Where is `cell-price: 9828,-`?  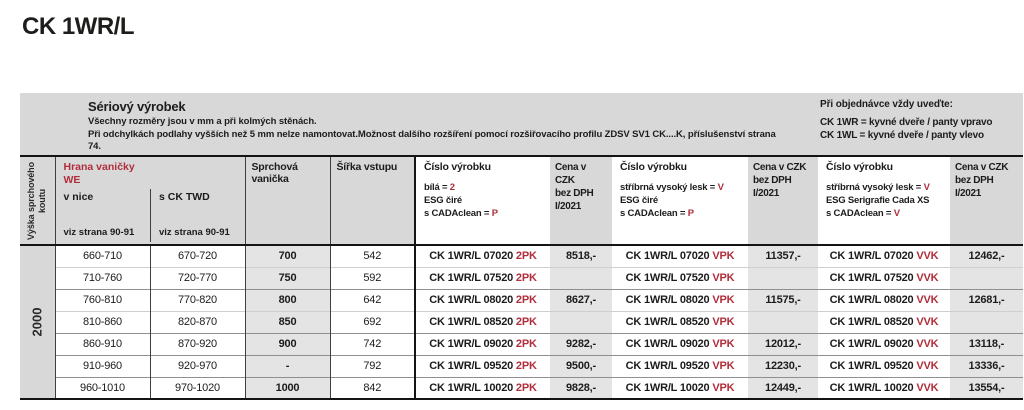 cell-price: 9828,- is located at coordinates (581, 387).